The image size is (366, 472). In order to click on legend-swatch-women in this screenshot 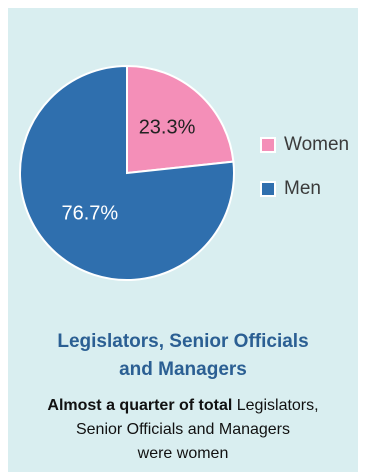, I will do `click(268, 145)`.